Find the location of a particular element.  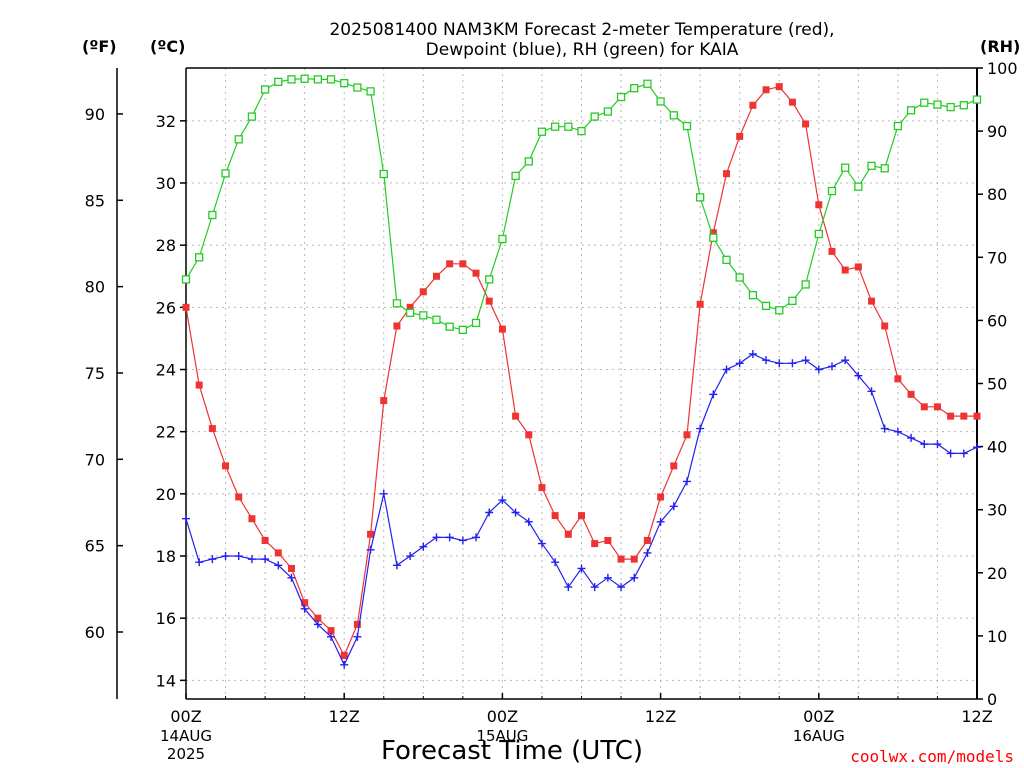

rh-tick-label: 90 is located at coordinates (997, 131).